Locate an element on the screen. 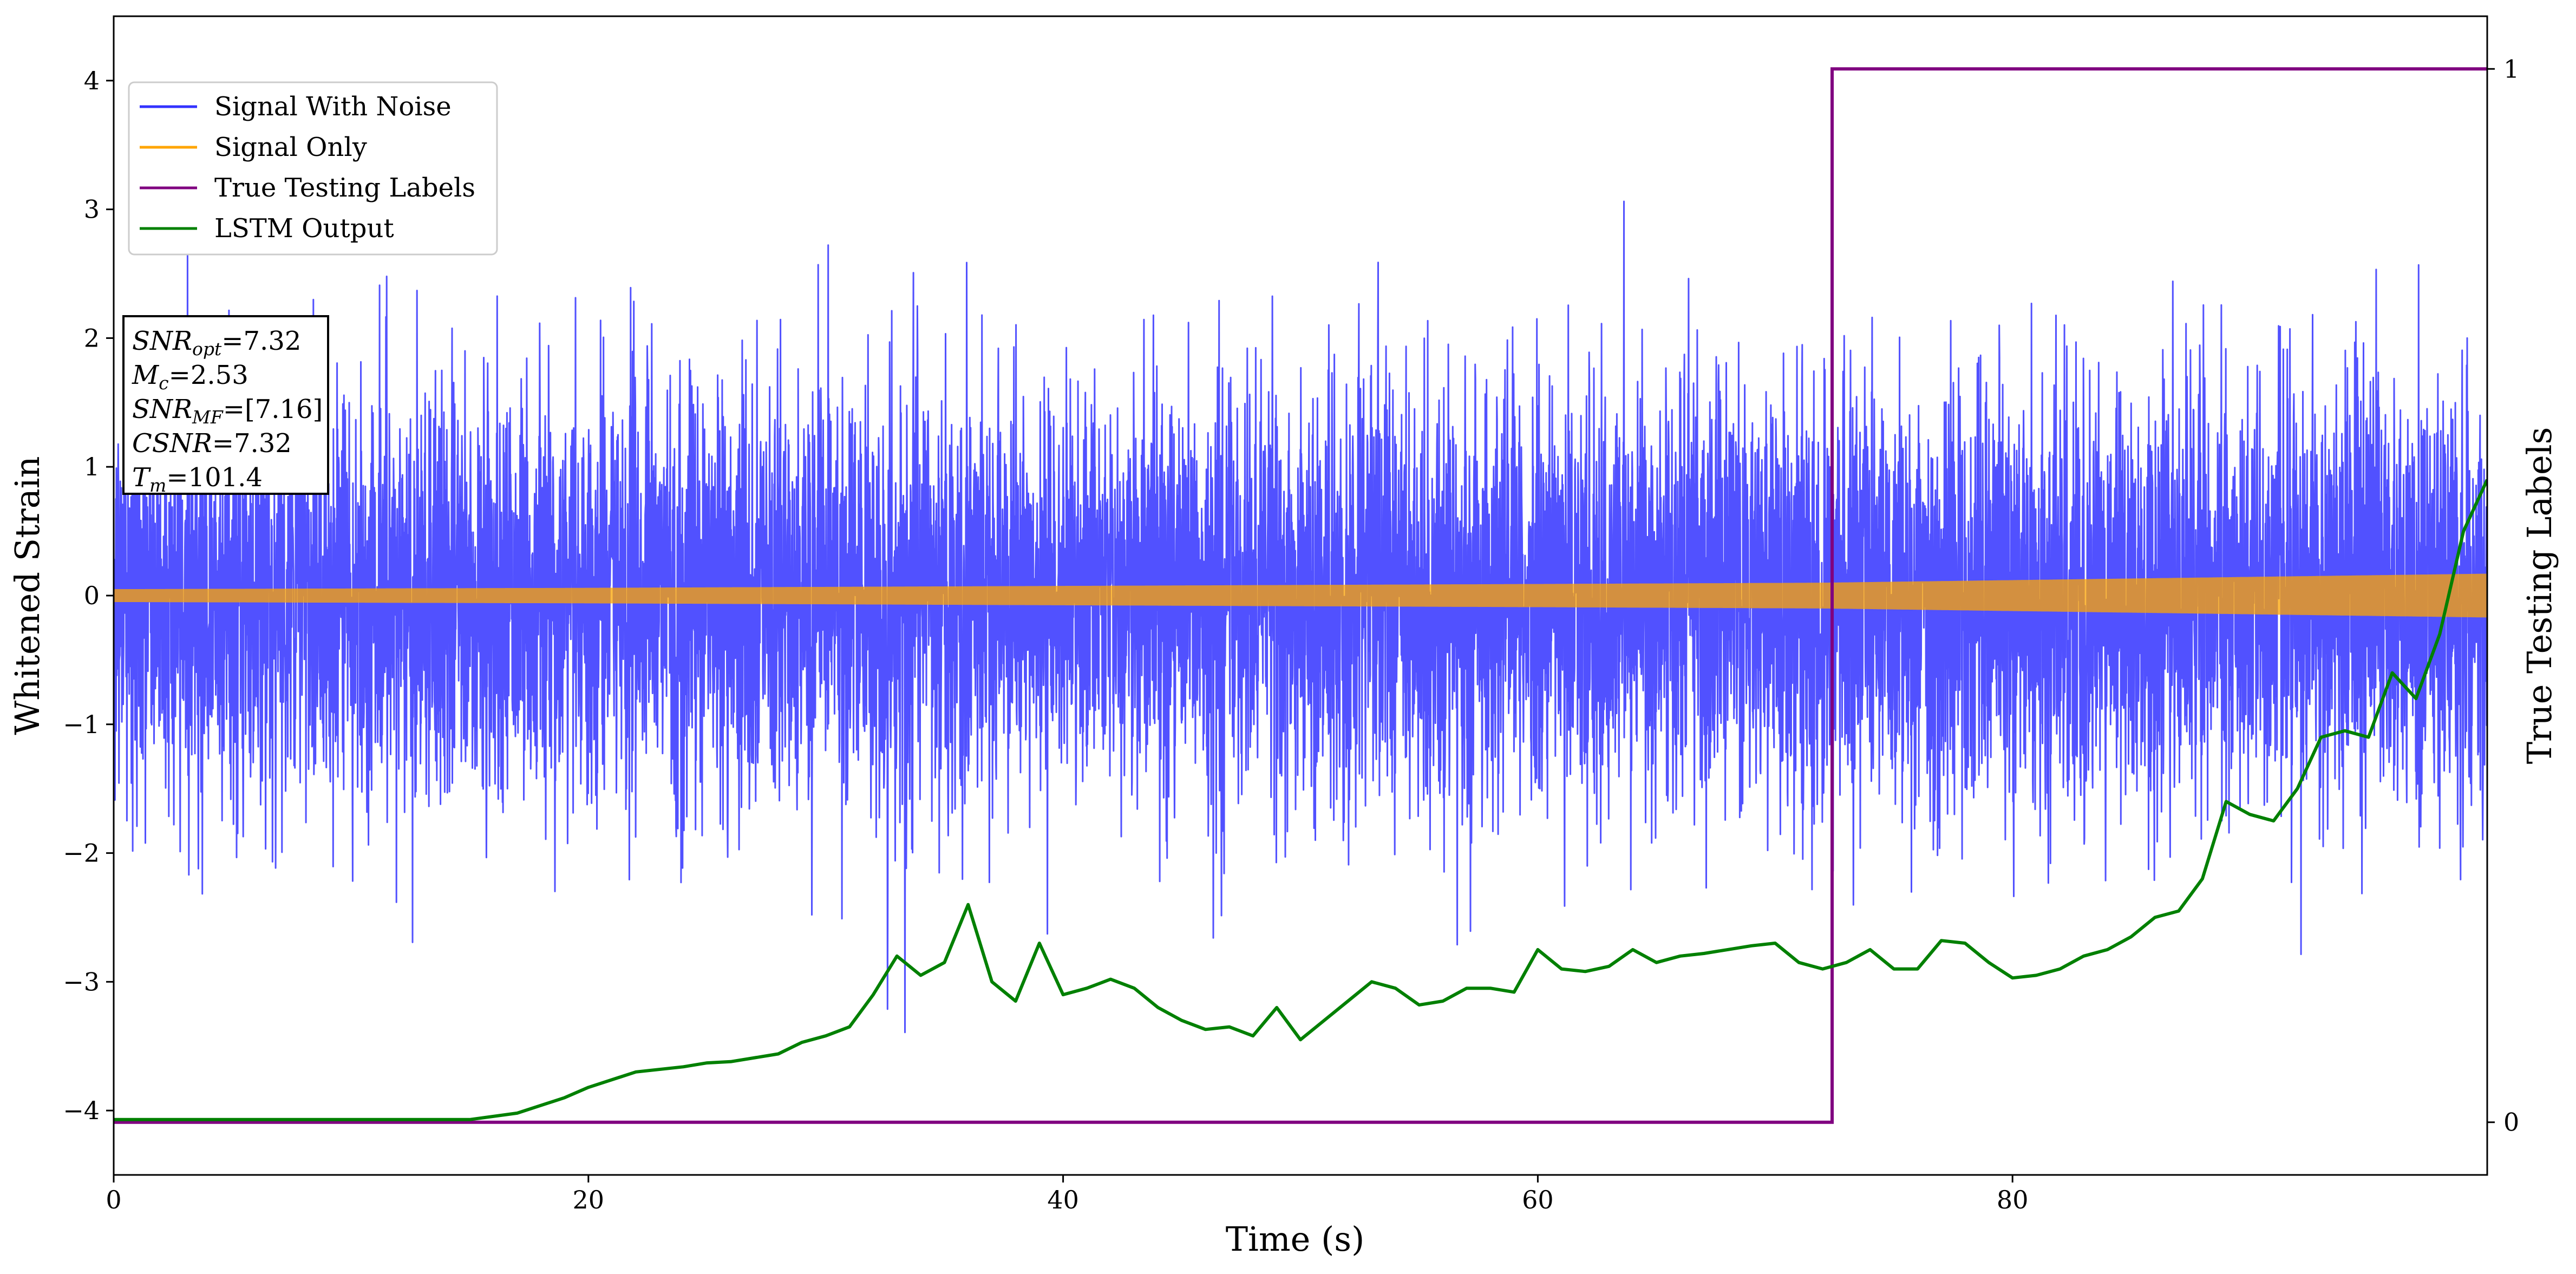 The height and width of the screenshot is (1274, 2576). legend-label-signal-with-noise: Signal With Noise is located at coordinates (333, 107).